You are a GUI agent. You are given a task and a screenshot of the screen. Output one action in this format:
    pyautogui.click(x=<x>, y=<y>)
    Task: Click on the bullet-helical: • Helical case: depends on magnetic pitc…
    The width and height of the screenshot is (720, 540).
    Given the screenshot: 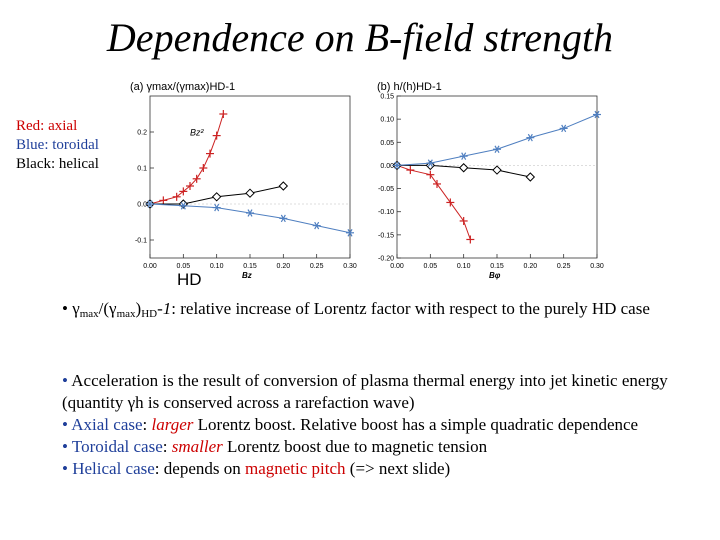 What is the action you would take?
    pyautogui.click(x=382, y=469)
    